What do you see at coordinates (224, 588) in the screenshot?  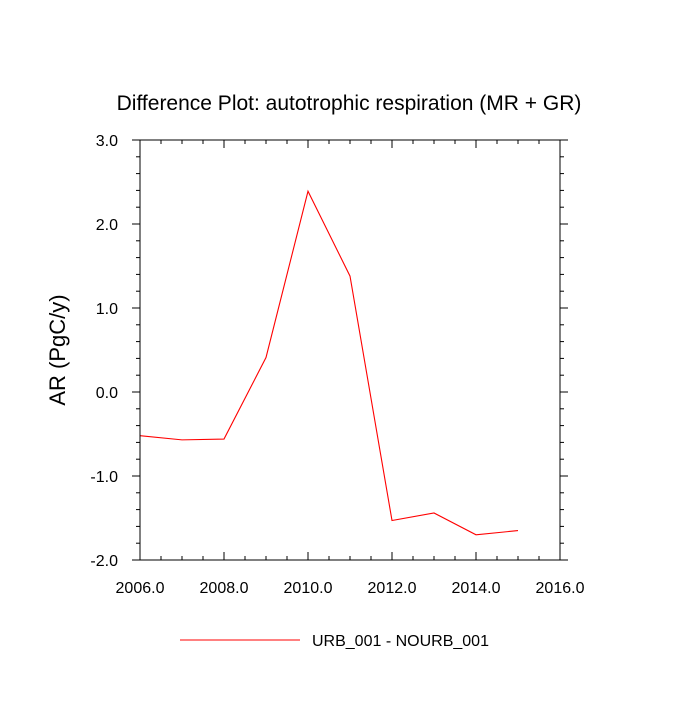 I see `x-tick-label: 2008.0` at bounding box center [224, 588].